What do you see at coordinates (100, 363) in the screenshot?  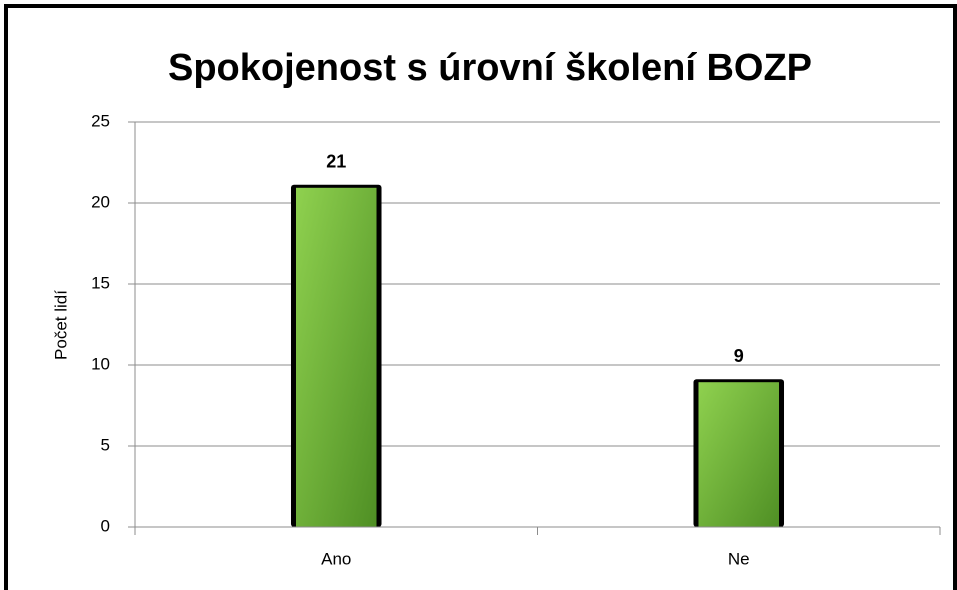 I see `y-tick-label: 10` at bounding box center [100, 363].